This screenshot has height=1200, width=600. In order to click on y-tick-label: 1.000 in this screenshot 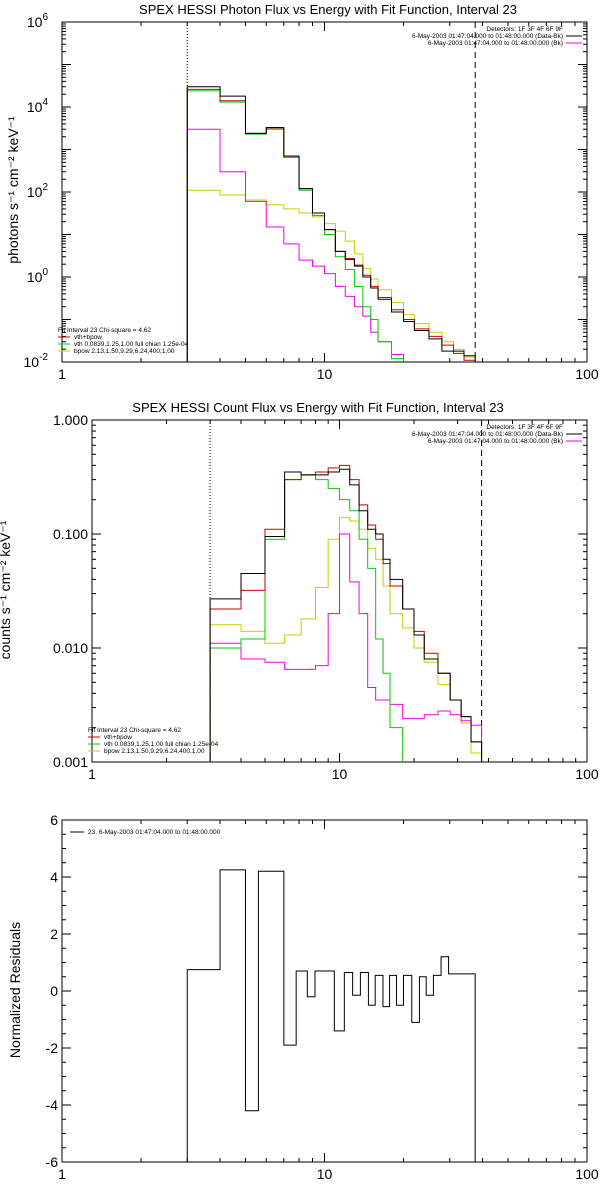, I will do `click(70, 420)`.